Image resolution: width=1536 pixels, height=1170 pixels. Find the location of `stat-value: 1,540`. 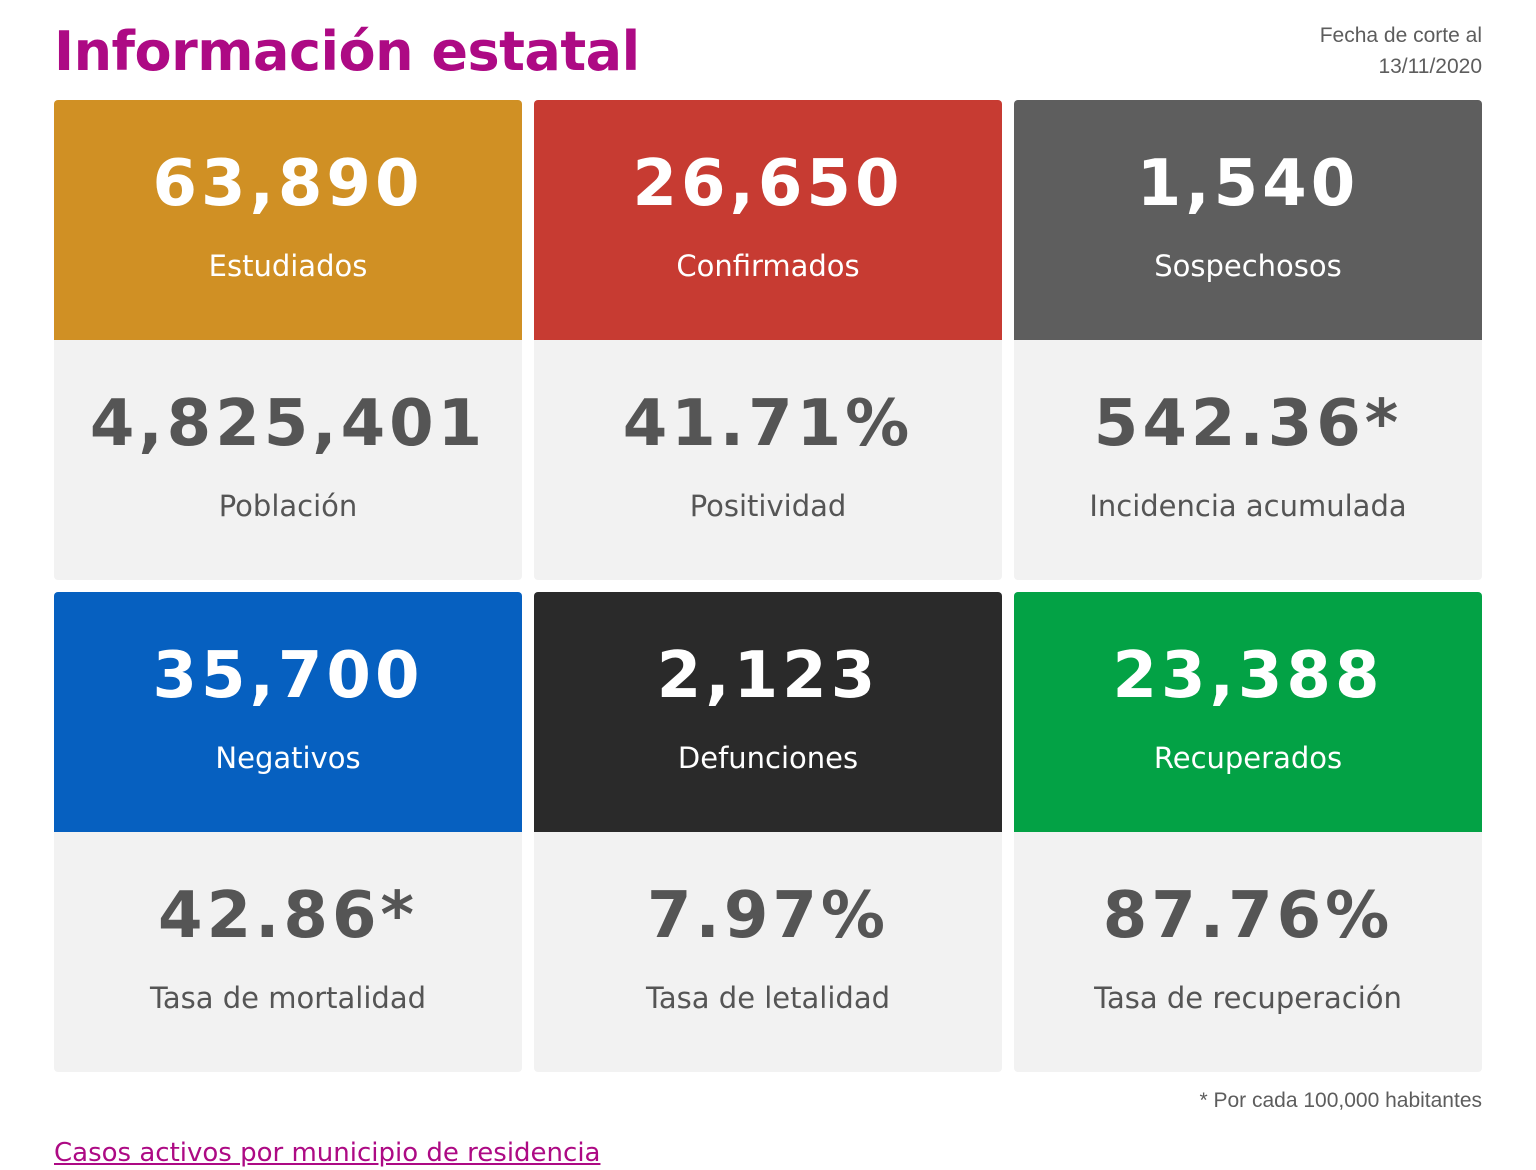

stat-value: 1,540 is located at coordinates (1248, 184).